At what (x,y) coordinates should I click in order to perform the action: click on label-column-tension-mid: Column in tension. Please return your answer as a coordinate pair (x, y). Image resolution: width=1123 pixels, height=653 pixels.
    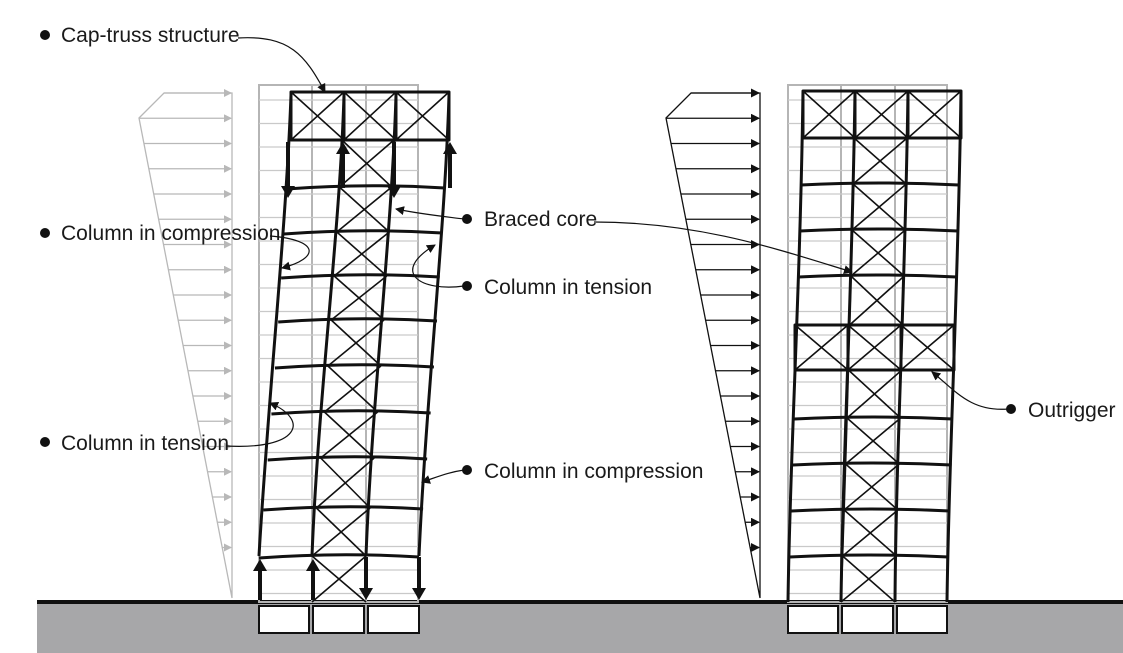
    Looking at the image, I should click on (568, 287).